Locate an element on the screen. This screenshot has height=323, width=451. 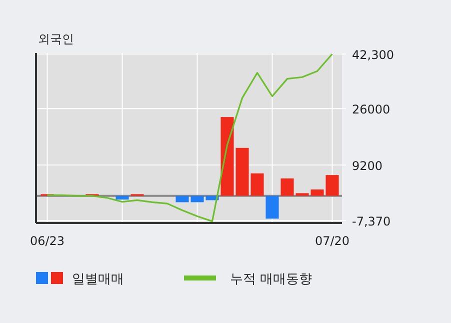
x-tick-label: 07/20 is located at coordinates (332, 241).